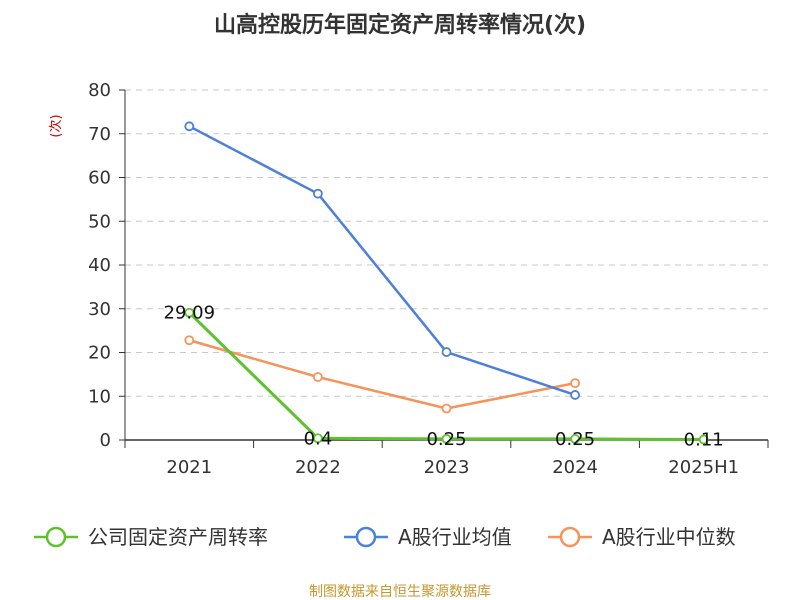  What do you see at coordinates (99, 134) in the screenshot?
I see `y-tick-label: 70` at bounding box center [99, 134].